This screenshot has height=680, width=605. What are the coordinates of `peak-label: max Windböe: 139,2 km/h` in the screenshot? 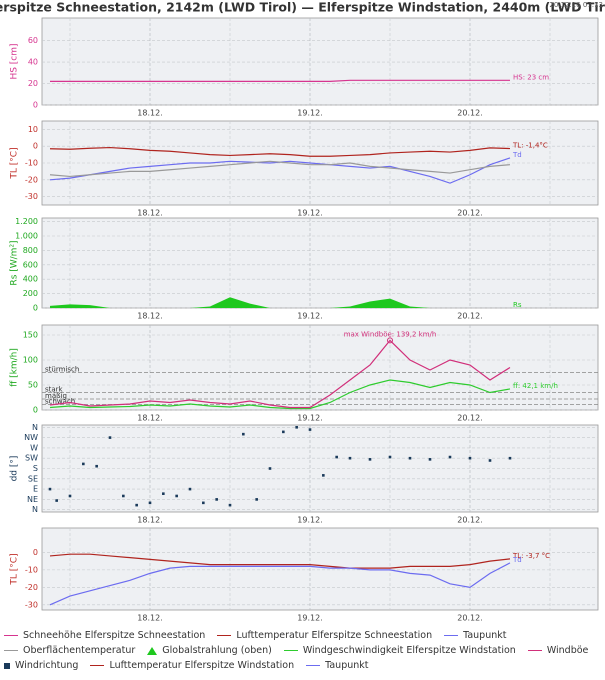 It's located at (390, 334).